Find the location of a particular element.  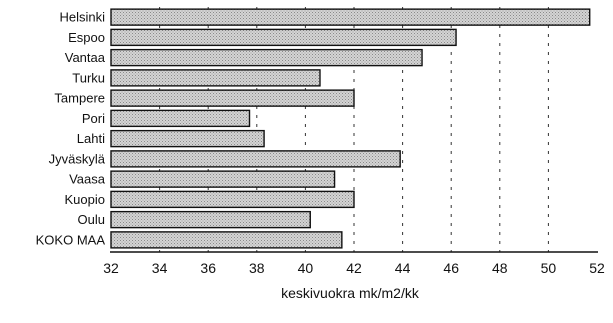

category-label: Vantaa is located at coordinates (85, 57).